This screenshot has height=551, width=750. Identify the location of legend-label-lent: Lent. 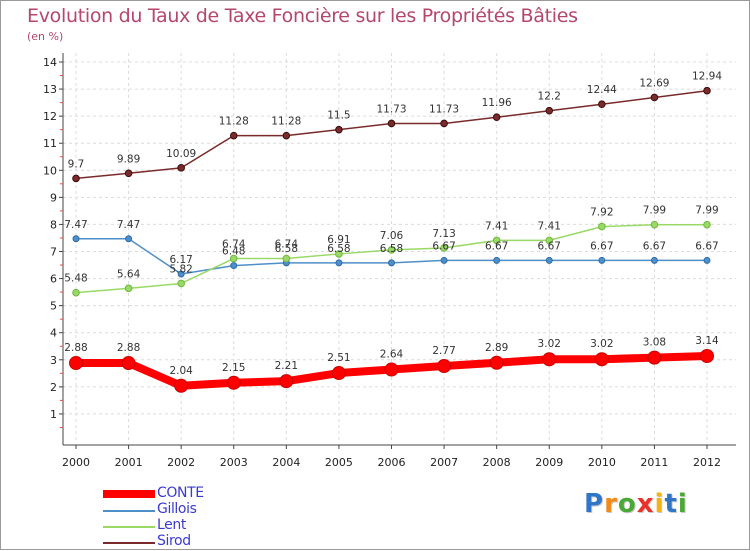
(171, 525).